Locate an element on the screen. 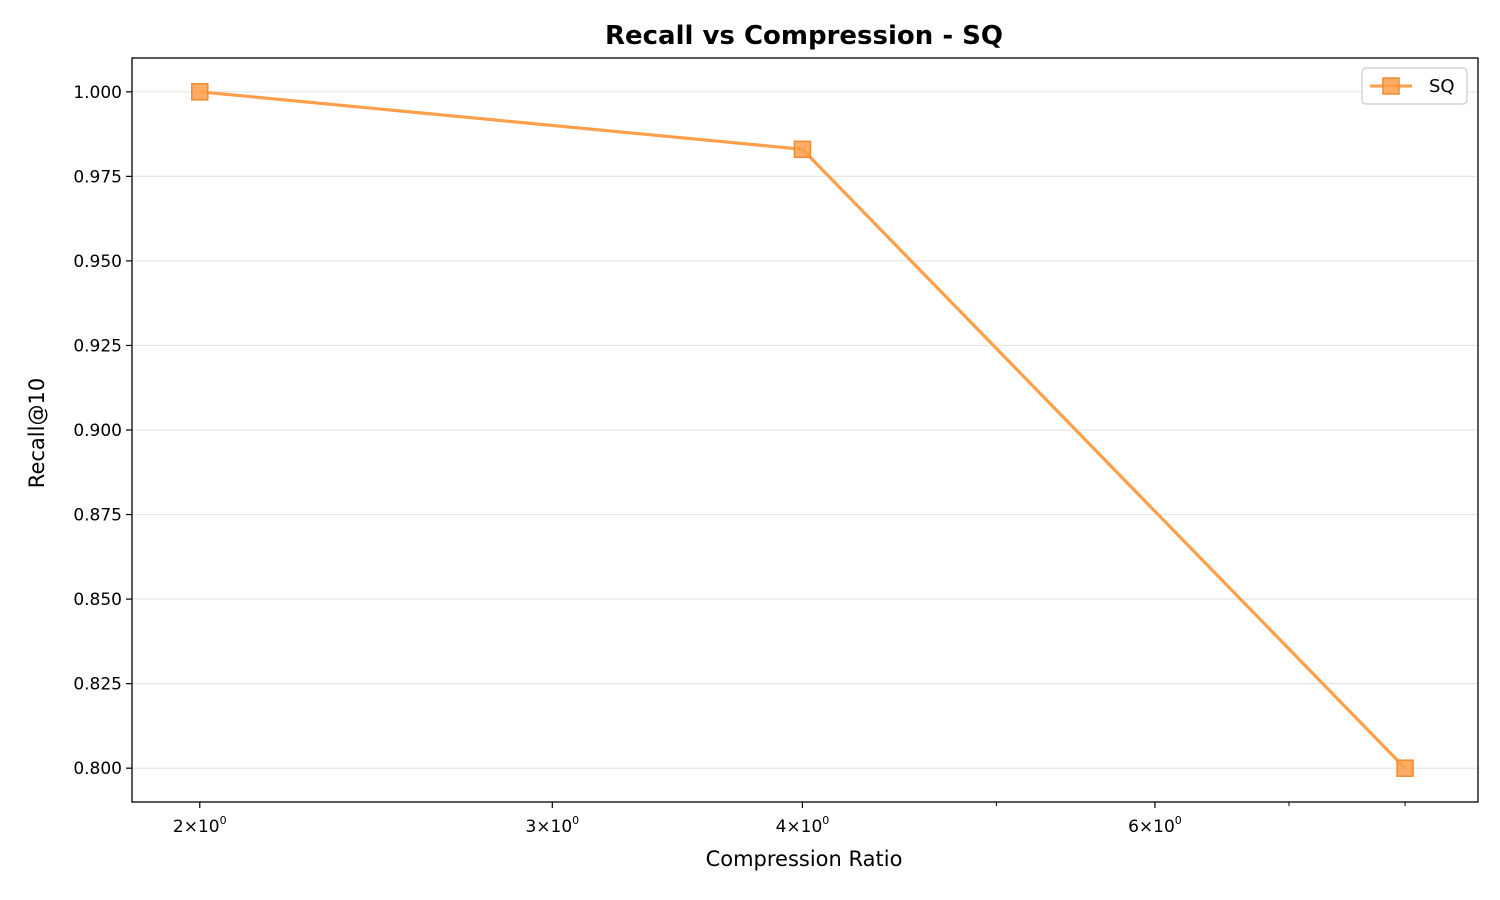 The image size is (1500, 900). legend-marker-sq is located at coordinates (1391, 86).